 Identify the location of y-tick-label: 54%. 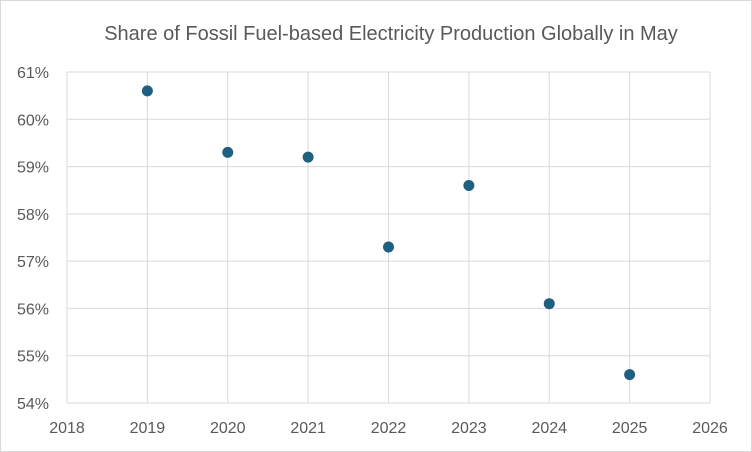
(33, 404).